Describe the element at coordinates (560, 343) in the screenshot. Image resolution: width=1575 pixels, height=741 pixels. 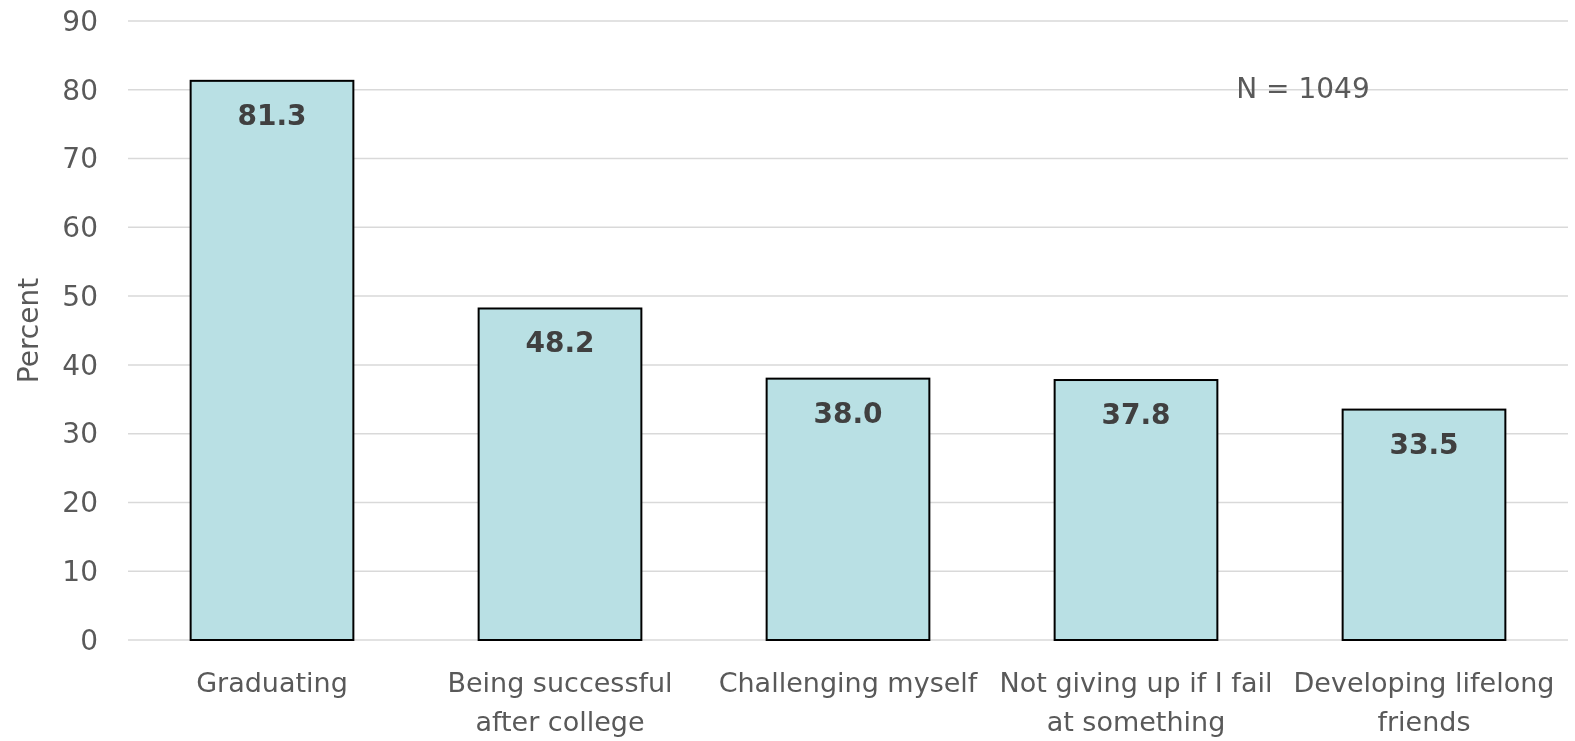
I see `data-label: 48.2` at that location.